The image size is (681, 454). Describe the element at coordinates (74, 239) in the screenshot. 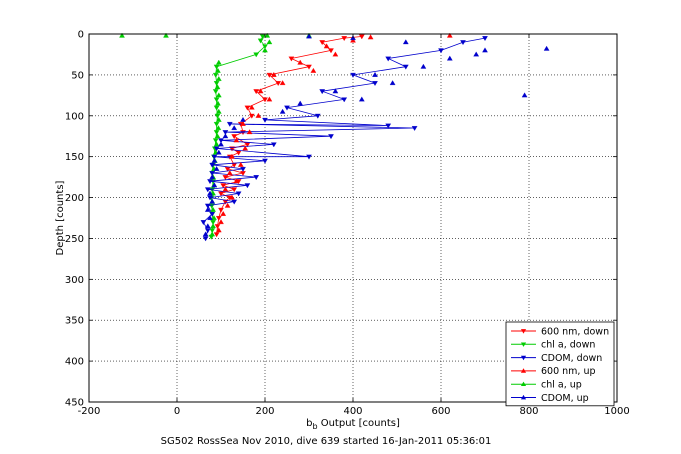

I see `y-tick-label: 250` at that location.